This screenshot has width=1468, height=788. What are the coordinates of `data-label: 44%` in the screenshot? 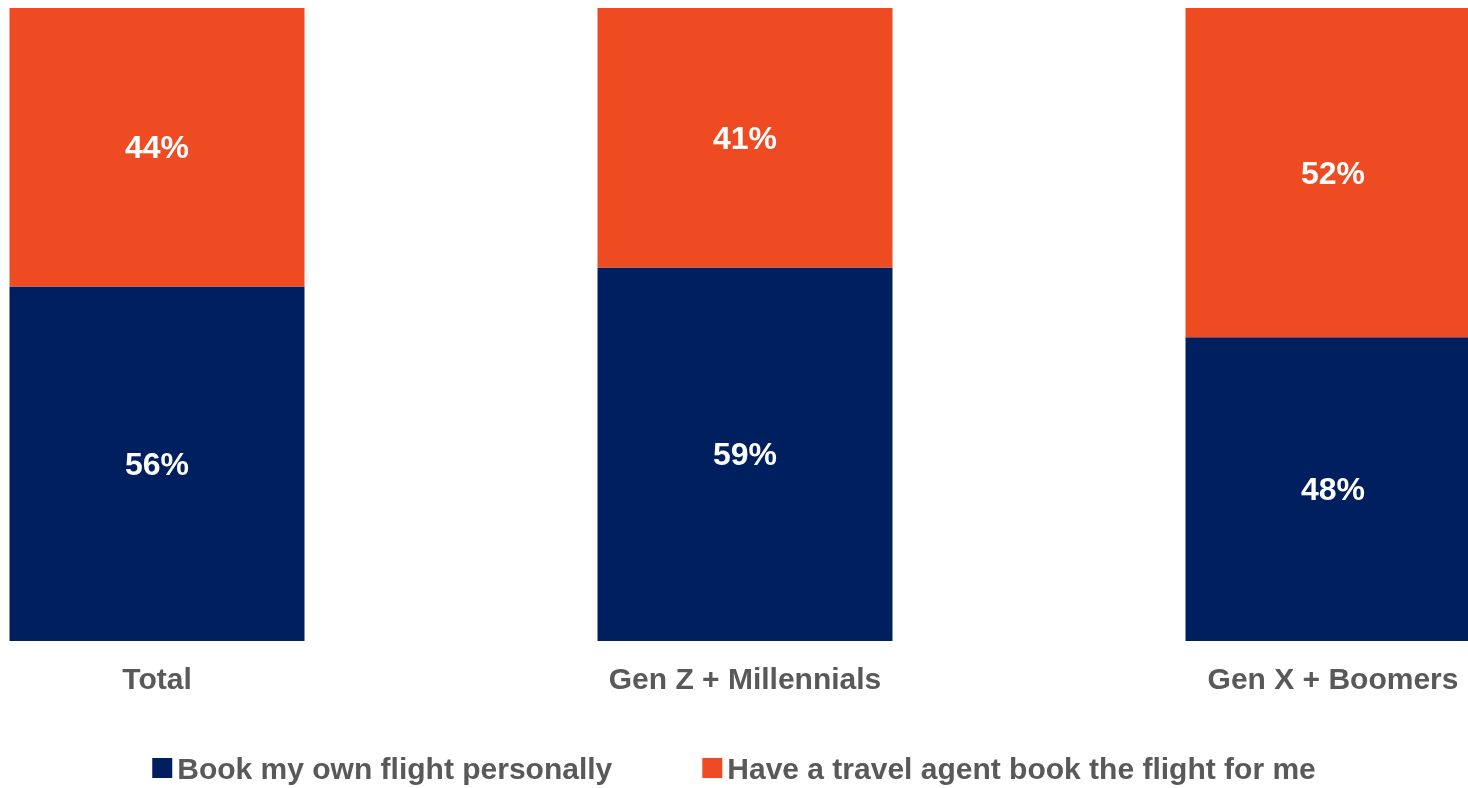 It's located at (157, 147).